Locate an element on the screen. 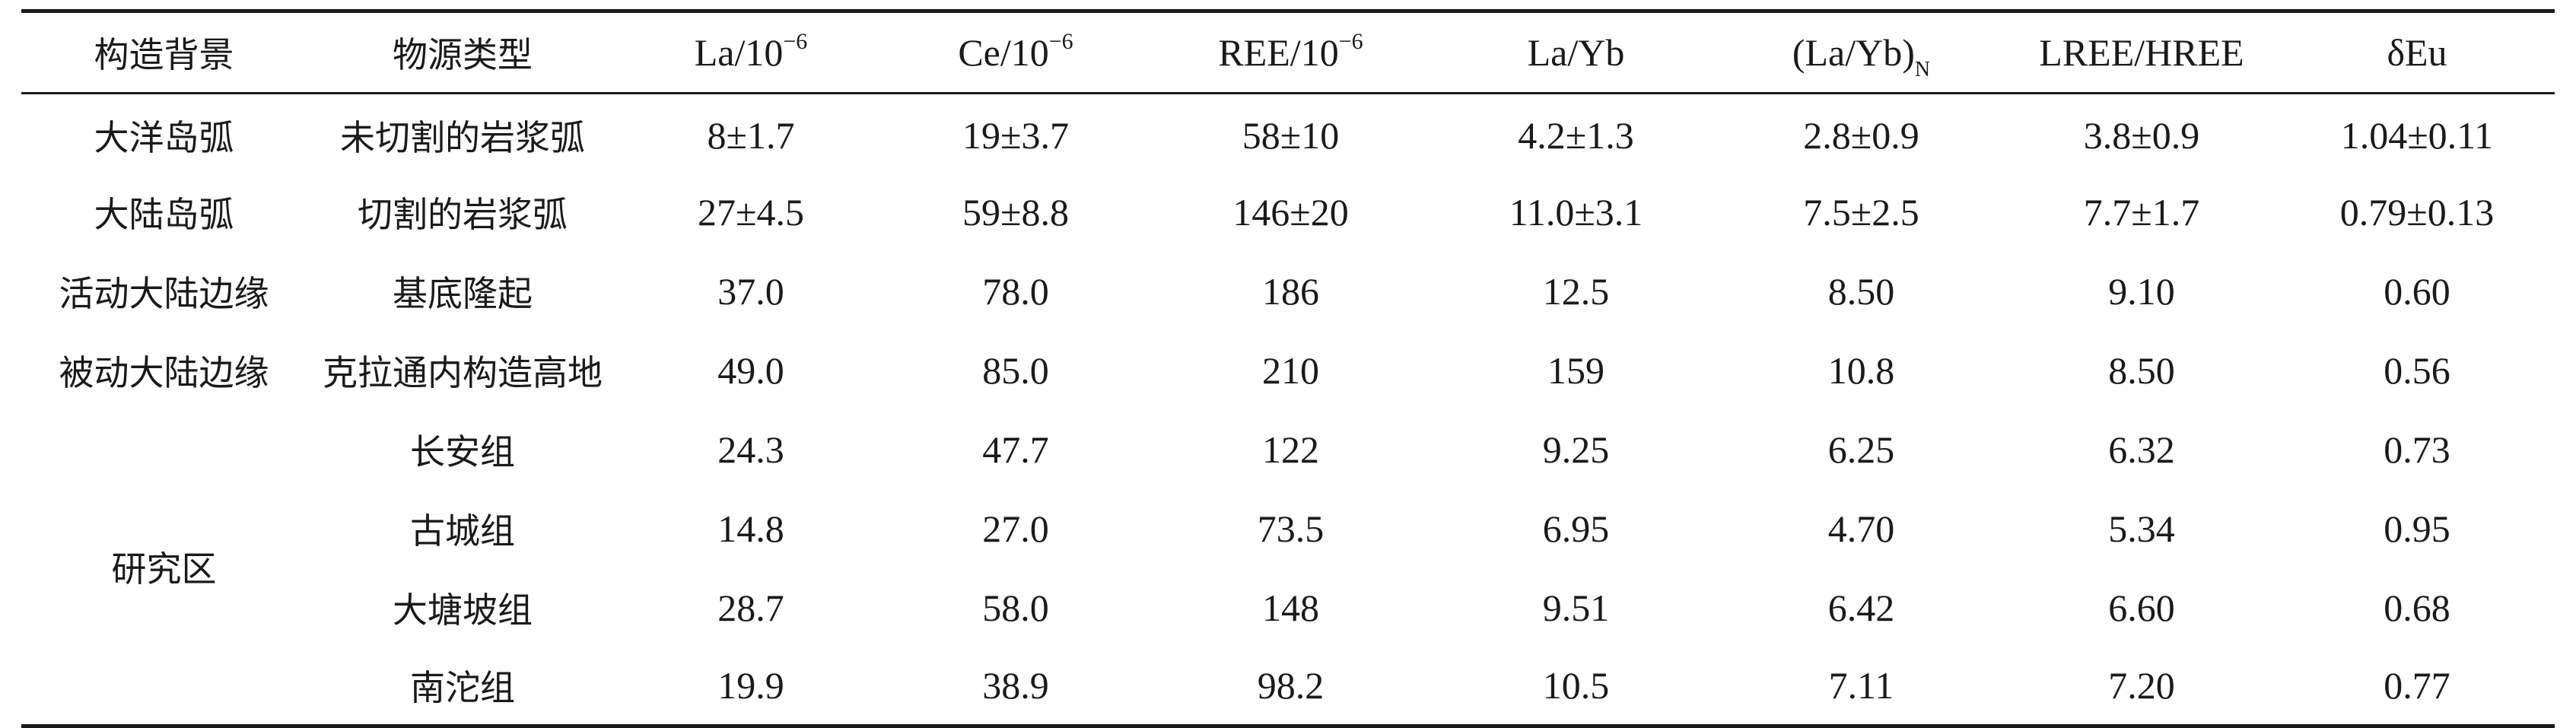  cell-value: 78.0 is located at coordinates (1016, 291).